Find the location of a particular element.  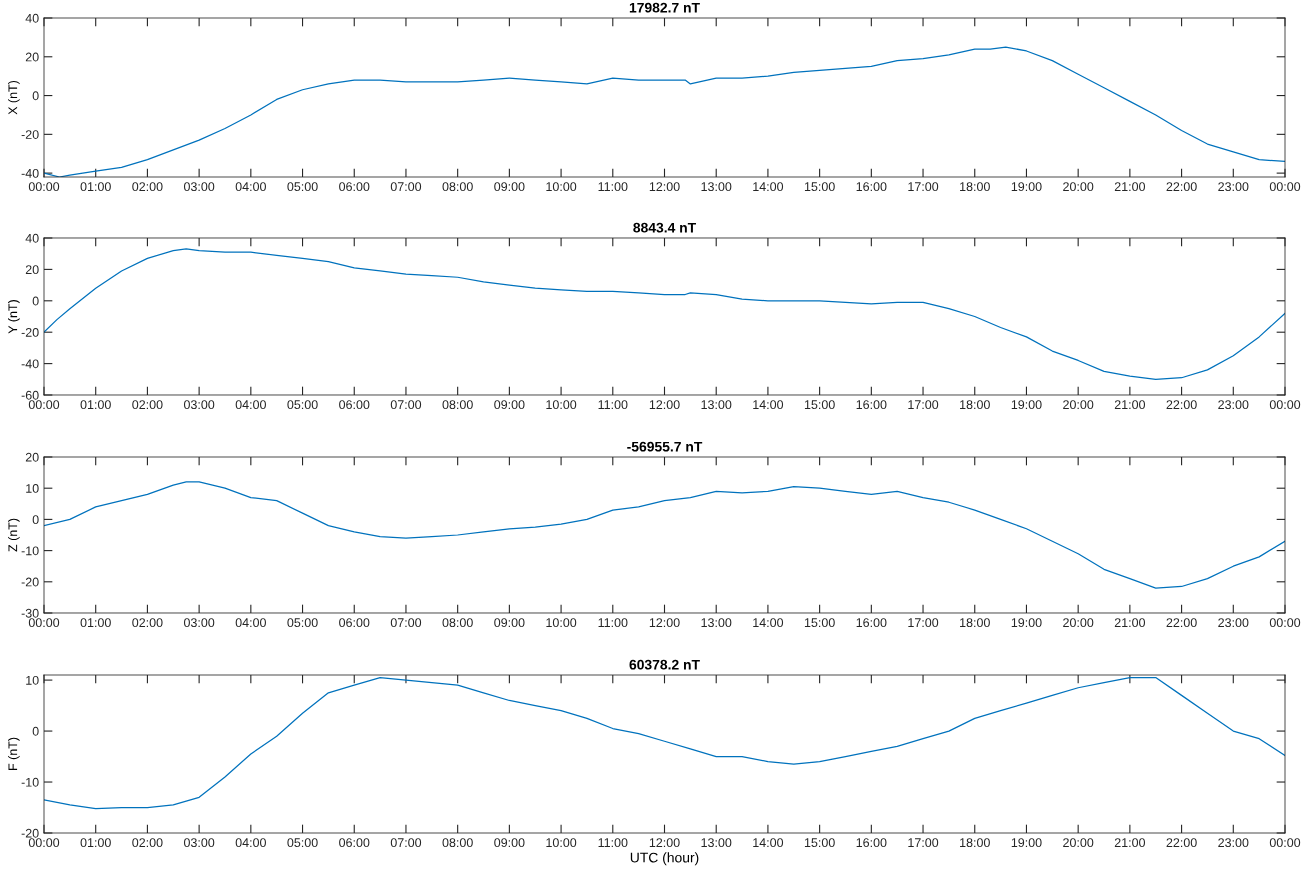

y-axis-title: Z (nT) is located at coordinates (14, 535).